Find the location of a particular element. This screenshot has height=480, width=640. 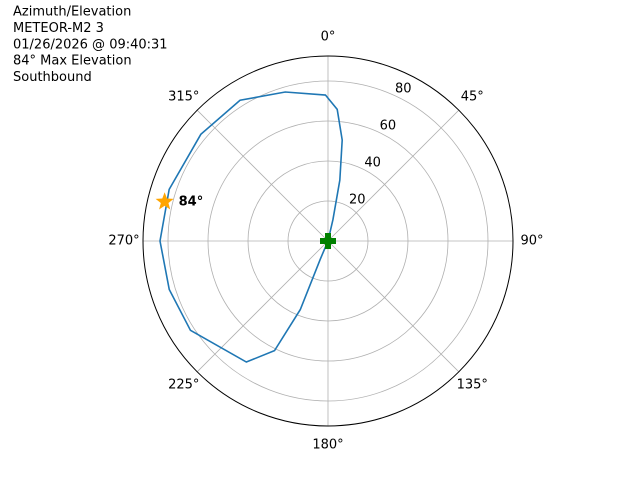

theta-tick-label: 135° is located at coordinates (472, 385).